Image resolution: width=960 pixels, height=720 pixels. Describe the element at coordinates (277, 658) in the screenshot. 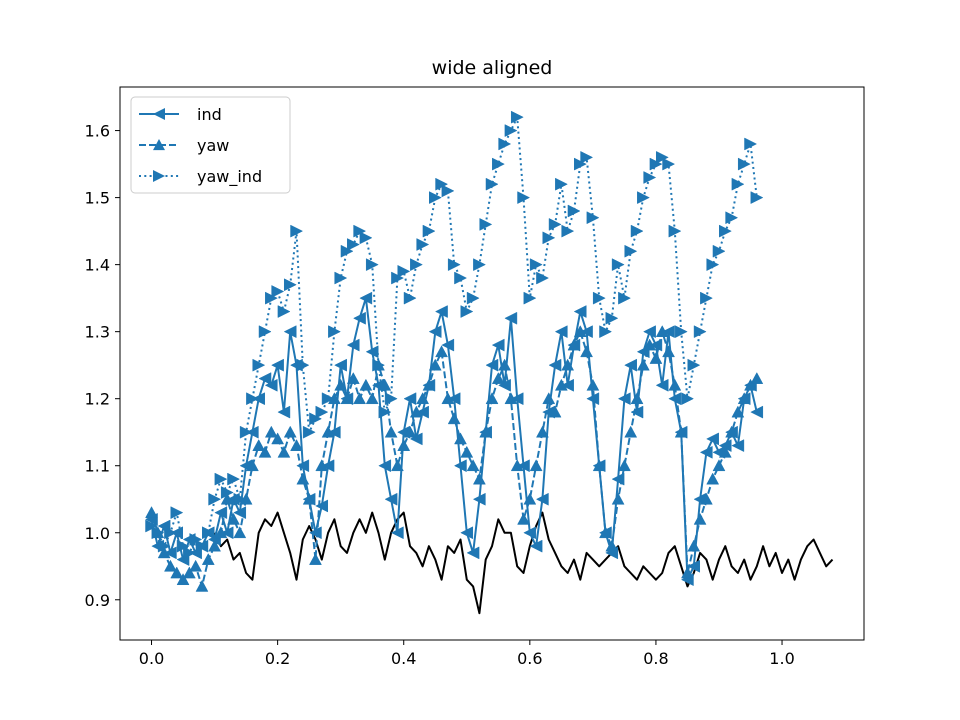

I see `x-tick-label: 0.2` at that location.